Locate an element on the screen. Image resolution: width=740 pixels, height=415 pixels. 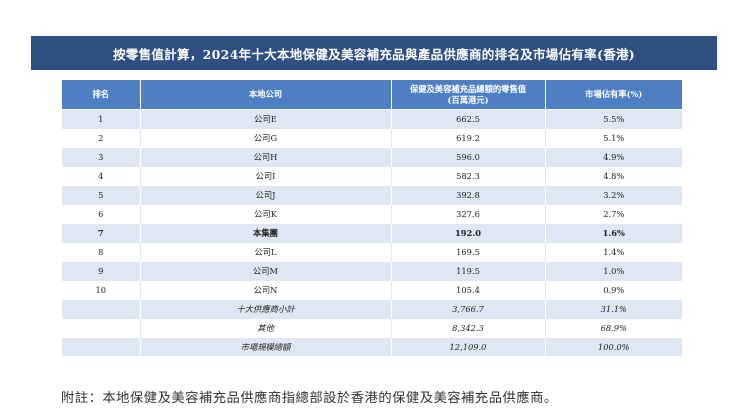
header-market-share: 市場佔有率(%) is located at coordinates (613, 95).